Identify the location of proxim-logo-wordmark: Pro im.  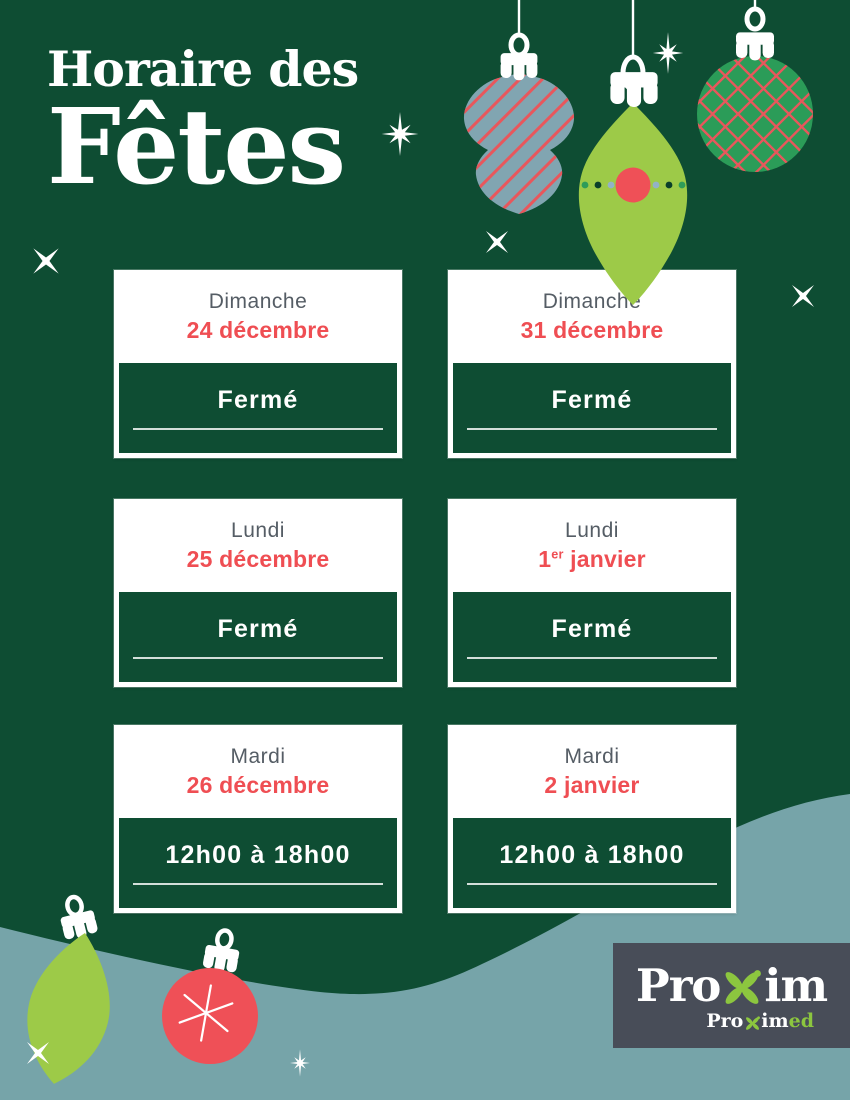
(731, 985).